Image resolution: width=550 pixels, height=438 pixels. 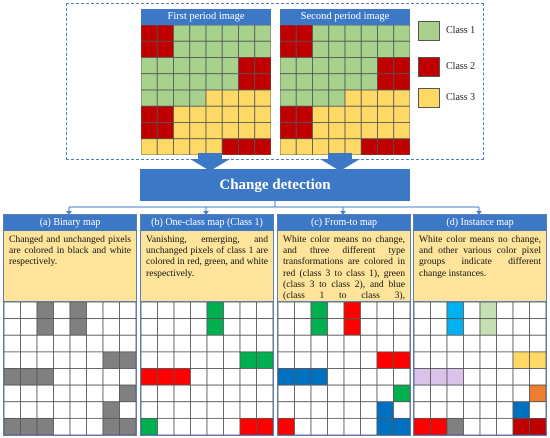 What do you see at coordinates (461, 97) in the screenshot?
I see `legend-label: Class 3` at bounding box center [461, 97].